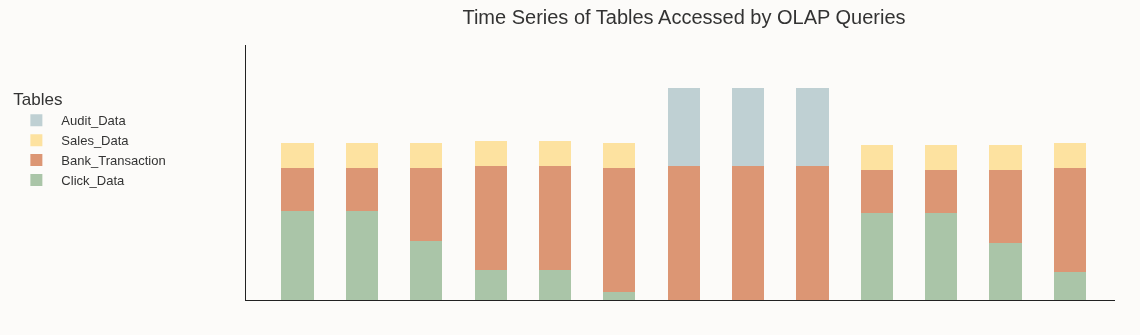 Image resolution: width=1140 pixels, height=335 pixels. Describe the element at coordinates (95, 141) in the screenshot. I see `legend-label: Sales_Data` at that location.